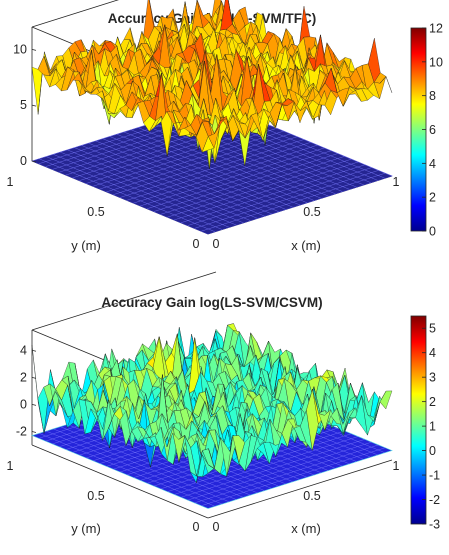  Describe the element at coordinates (432, 96) in the screenshot. I see `colorbar-tick-label: 8` at that location.